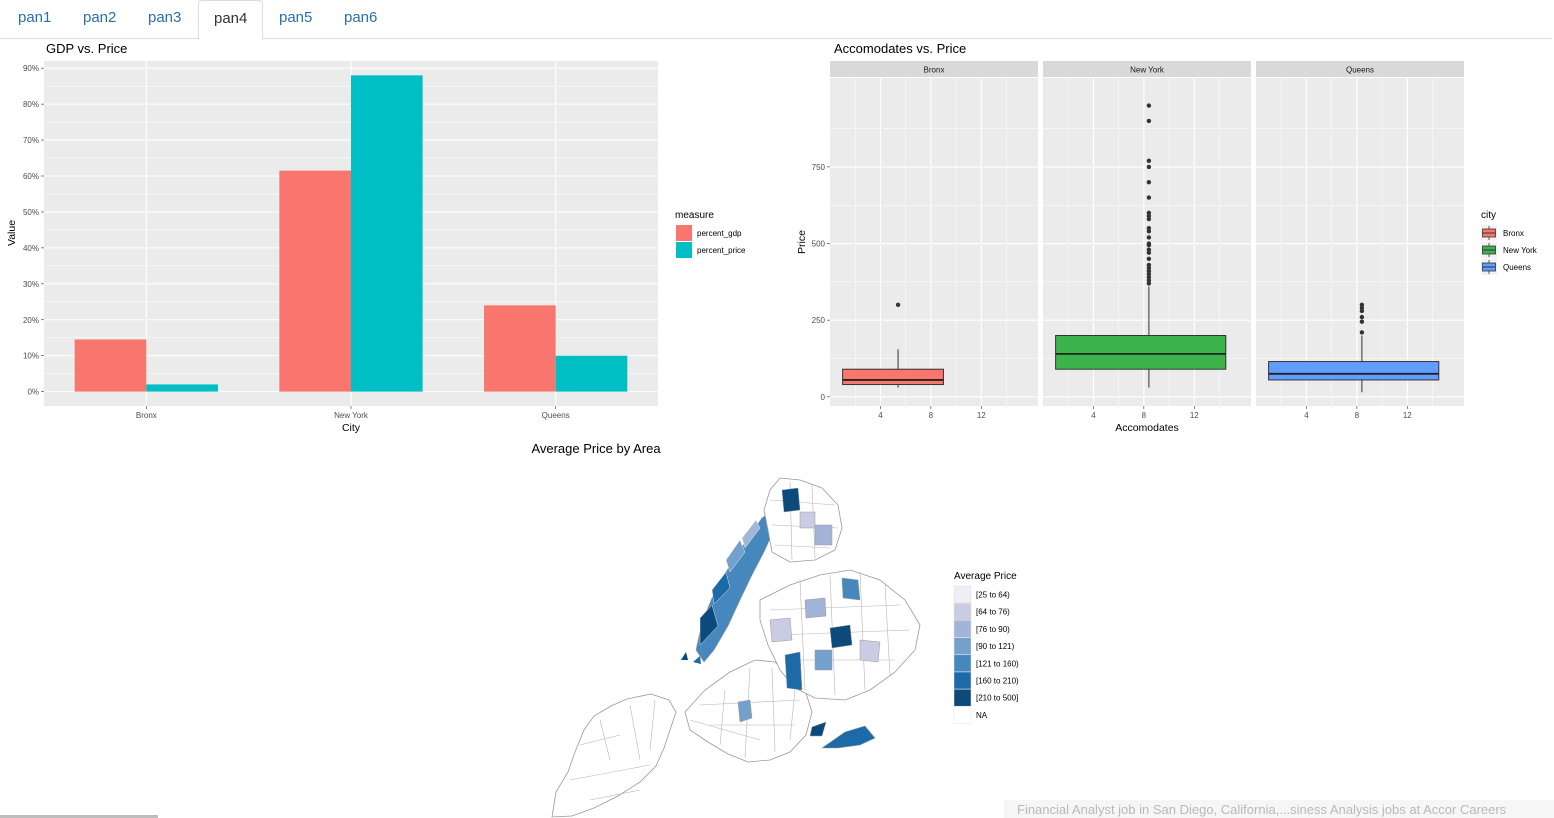 The image size is (1554, 818). What do you see at coordinates (31, 356) in the screenshot?
I see `bar-ytick-label: 10%` at bounding box center [31, 356].